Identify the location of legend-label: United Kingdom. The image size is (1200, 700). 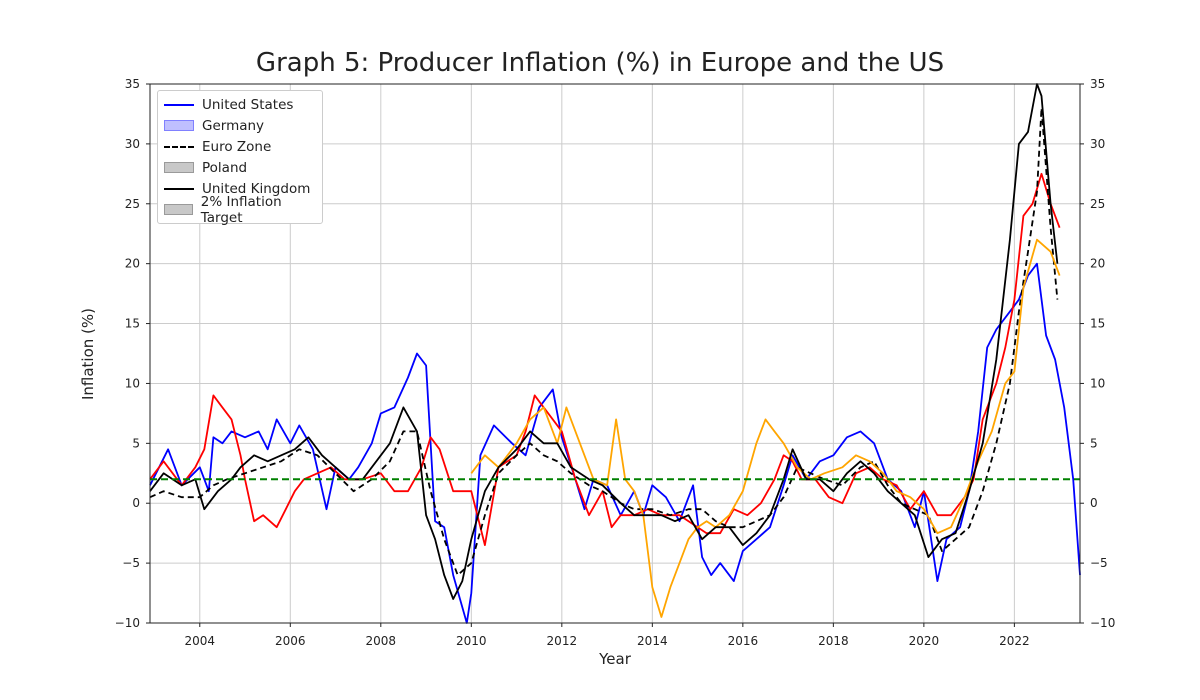
(256, 188).